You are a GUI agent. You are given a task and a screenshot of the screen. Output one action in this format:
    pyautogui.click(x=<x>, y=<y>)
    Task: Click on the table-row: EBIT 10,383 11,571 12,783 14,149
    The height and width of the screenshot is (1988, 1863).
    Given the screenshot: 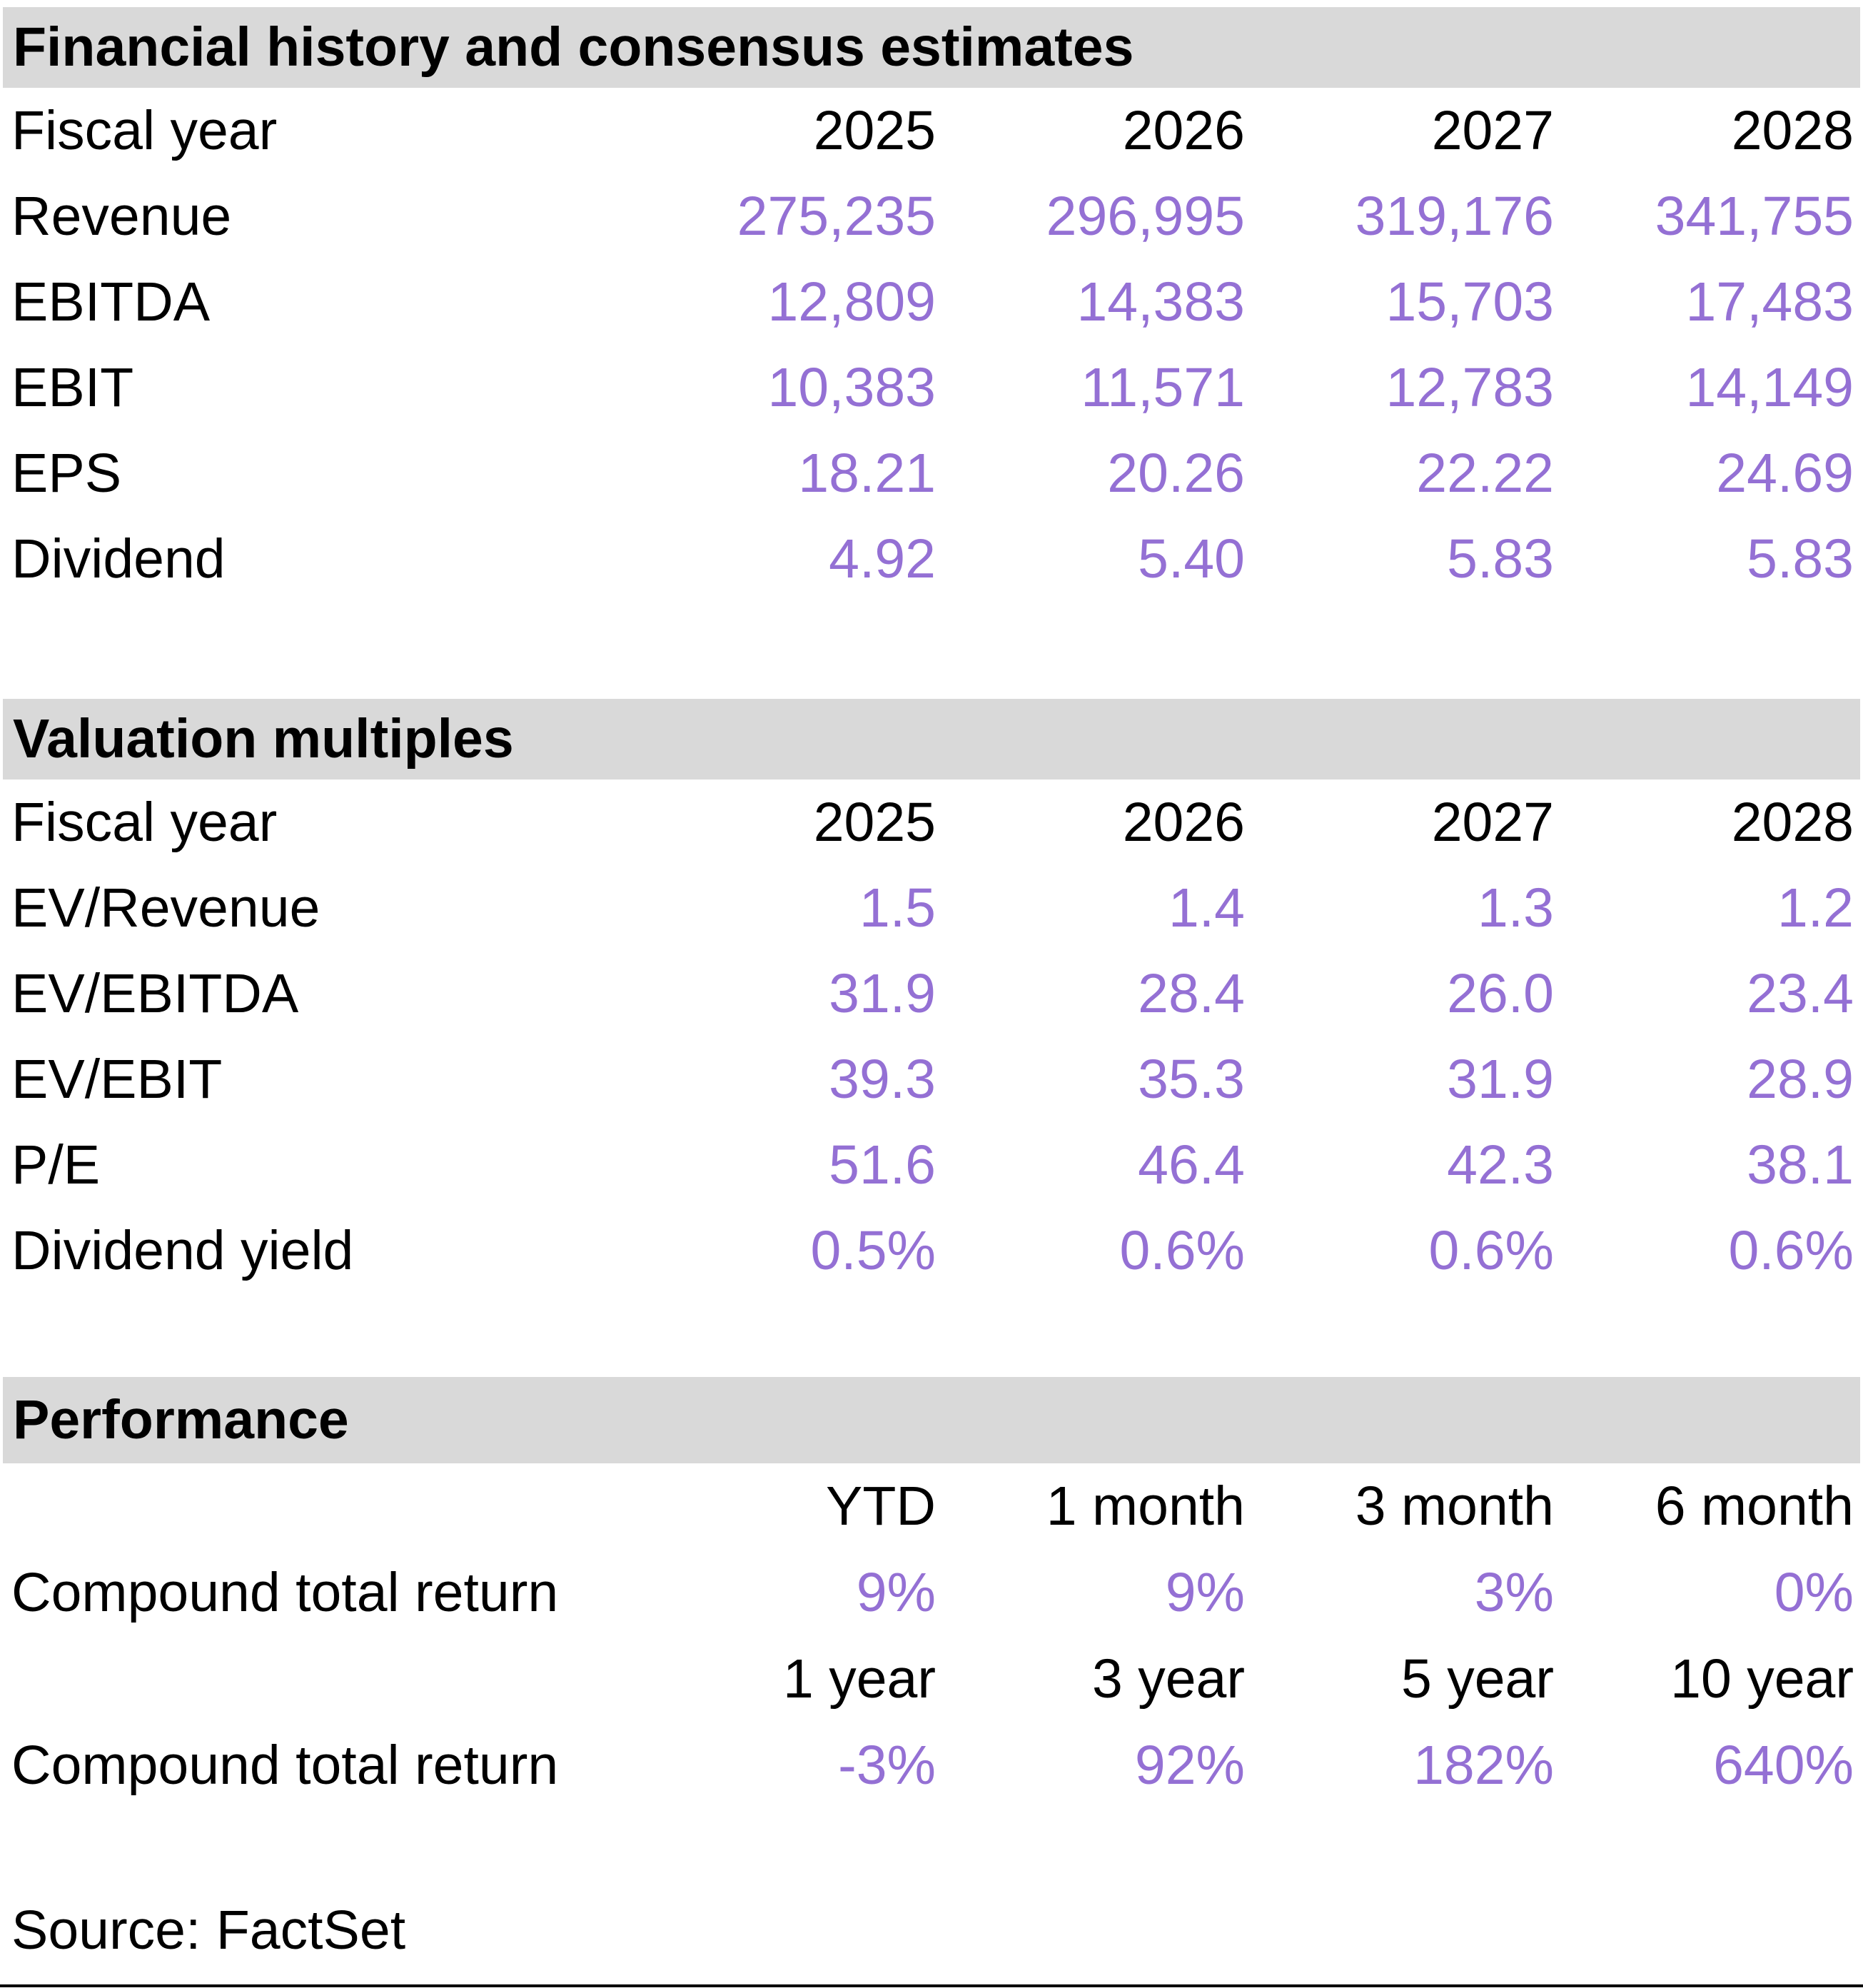 What is the action you would take?
    pyautogui.click(x=931, y=387)
    